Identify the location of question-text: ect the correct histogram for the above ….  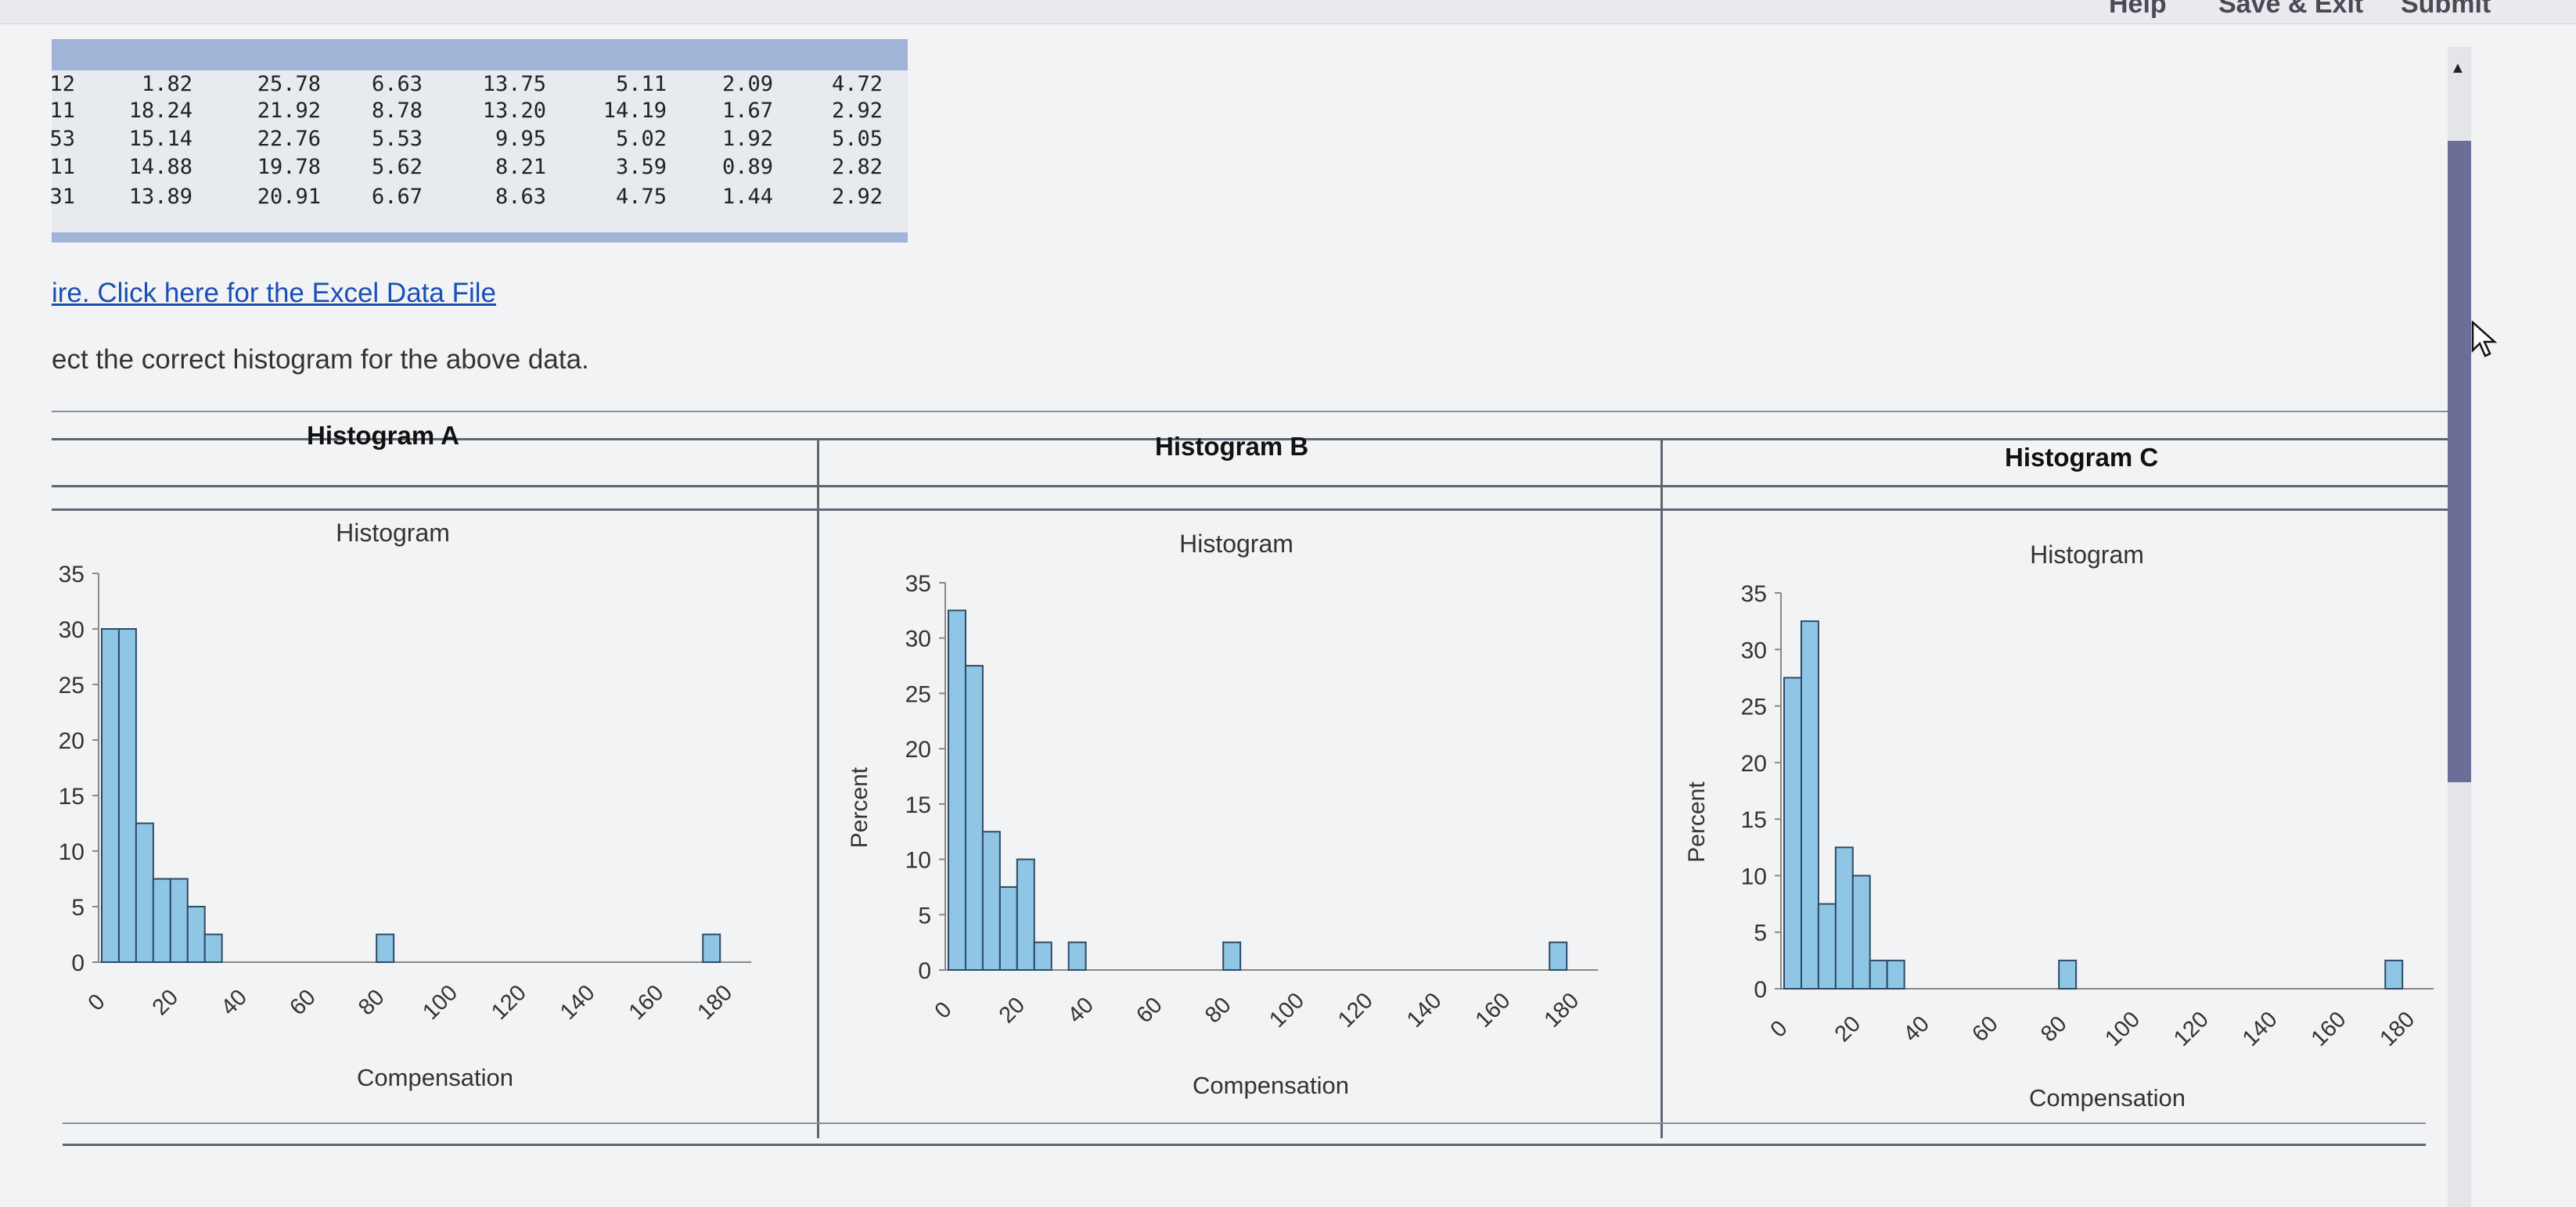
(320, 359).